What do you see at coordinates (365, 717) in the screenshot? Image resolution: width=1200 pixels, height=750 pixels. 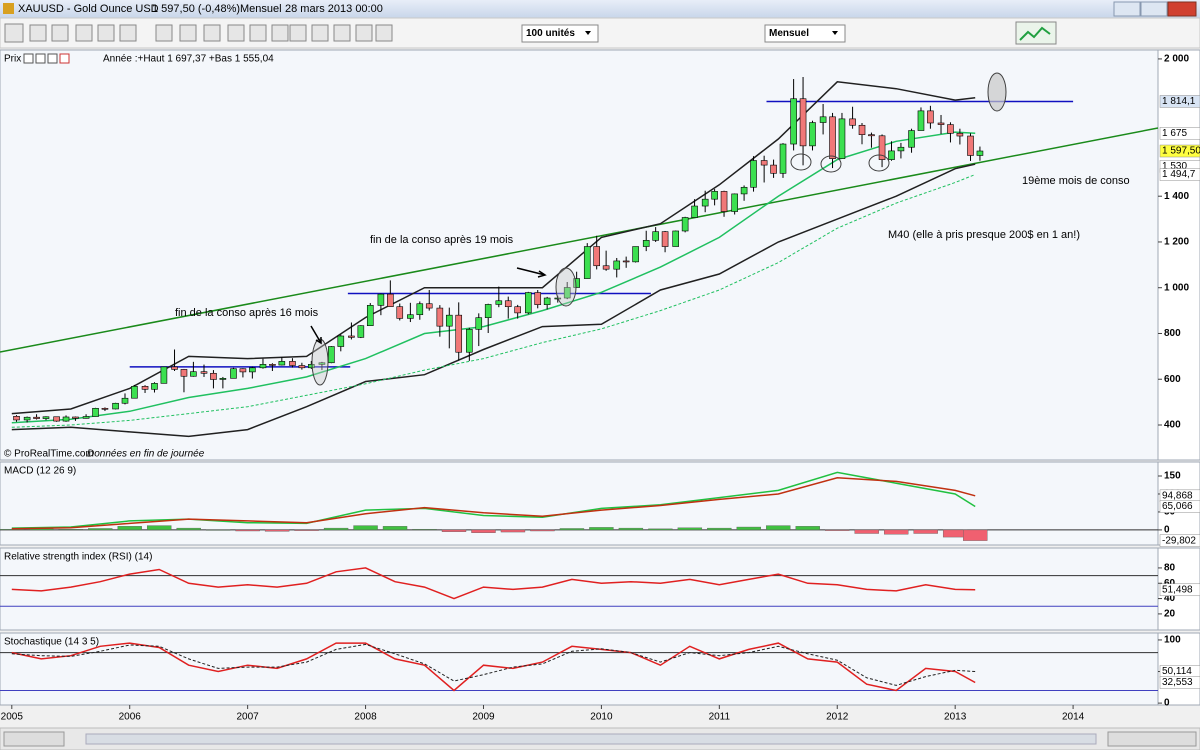 I see `x-tick-label: 2008` at bounding box center [365, 717].